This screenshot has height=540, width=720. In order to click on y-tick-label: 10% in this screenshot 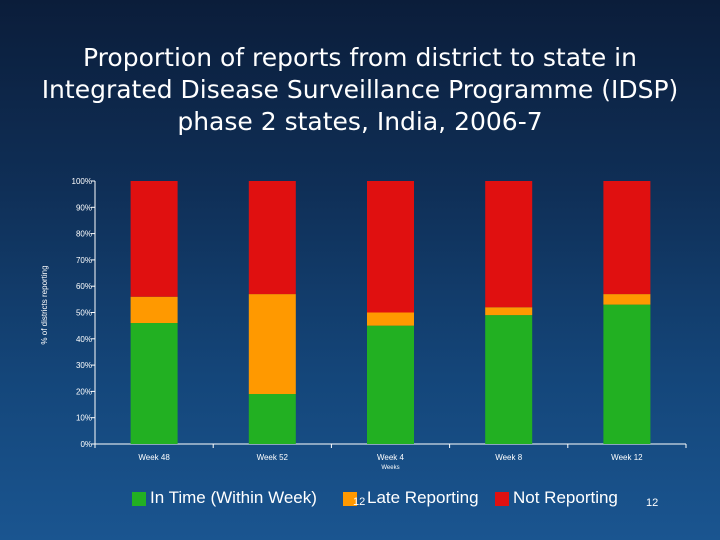, I will do `click(84, 418)`.